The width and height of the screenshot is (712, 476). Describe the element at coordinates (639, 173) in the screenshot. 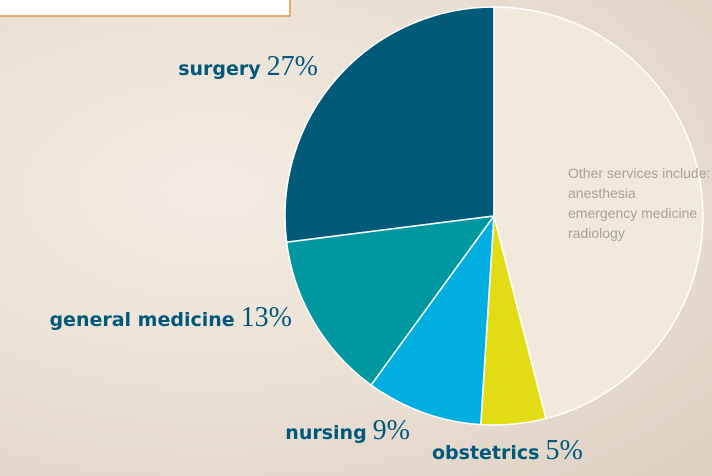

I see `annotation-title: Other services include:` at that location.